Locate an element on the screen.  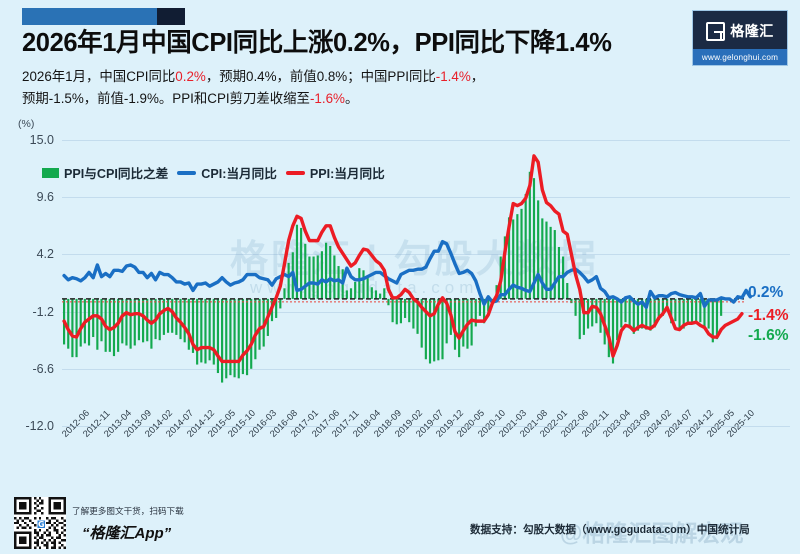
y-axis-tick-label: 15.0 is located at coordinates (41, 140).